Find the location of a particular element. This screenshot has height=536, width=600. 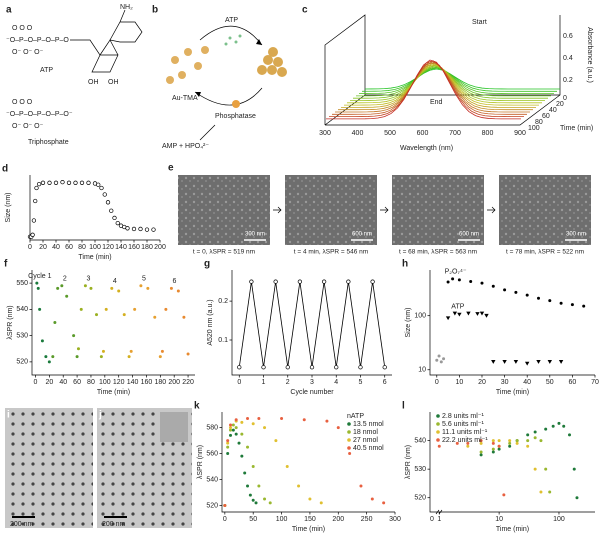

oh: OH is located at coordinates (93, 82).